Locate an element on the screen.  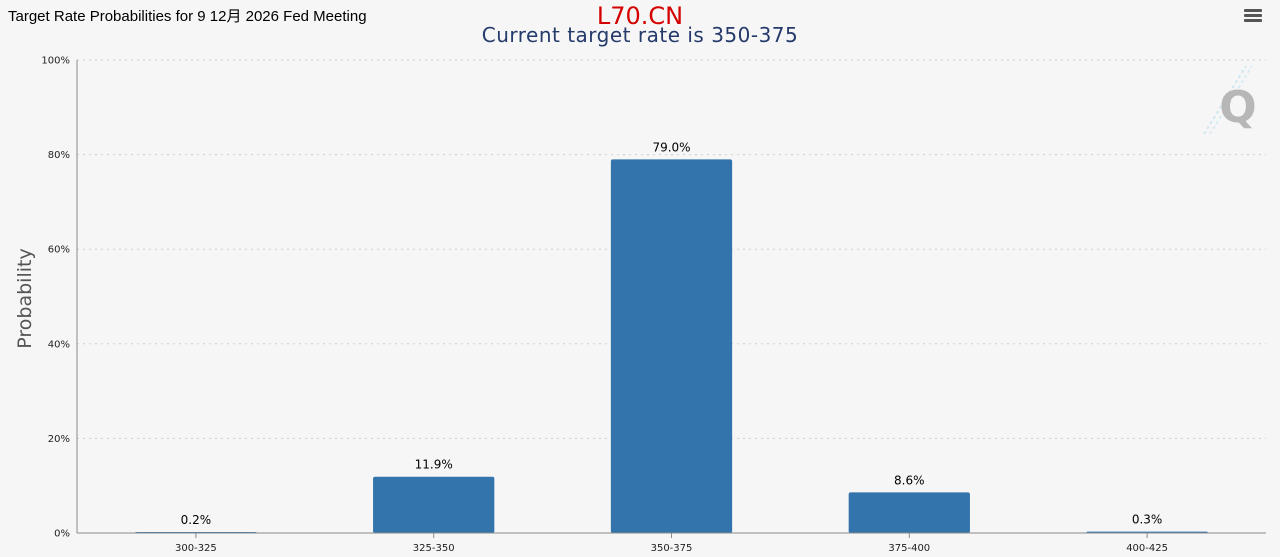
y-tick-label: 0% is located at coordinates (62, 534).